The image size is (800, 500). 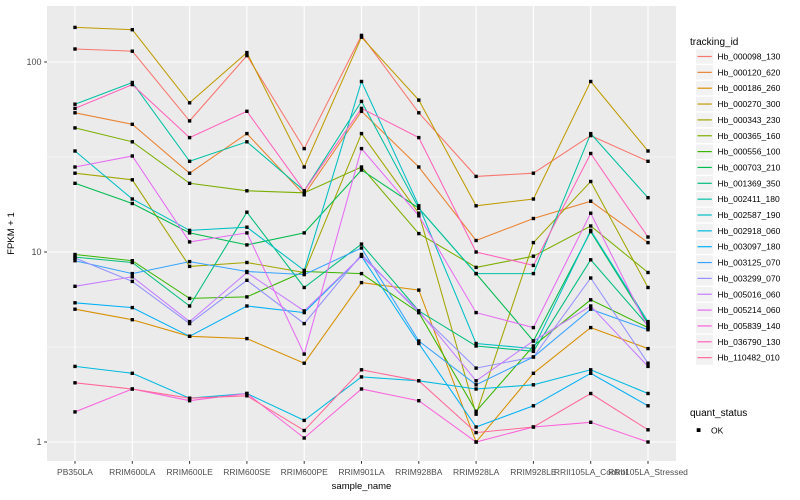 What do you see at coordinates (533, 472) in the screenshot?
I see `x-tick-label: RRIM928LE` at bounding box center [533, 472].